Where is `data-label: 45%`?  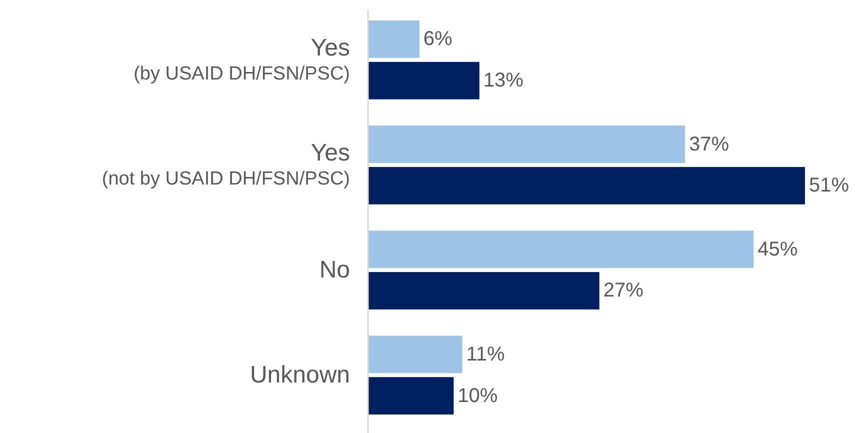 data-label: 45% is located at coordinates (778, 249).